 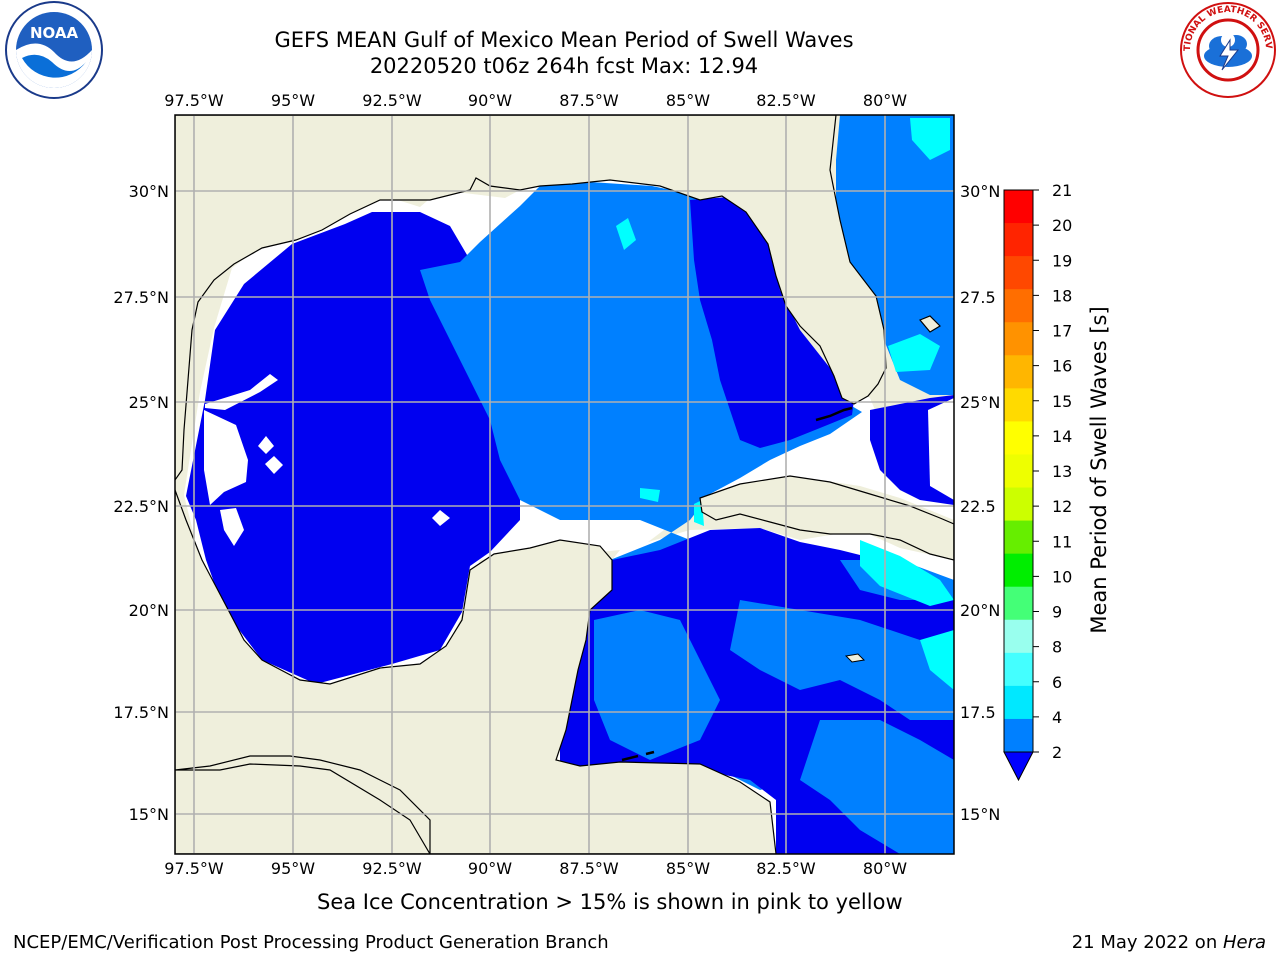 What do you see at coordinates (638, 756) in the screenshot?
I see `bay-islands` at bounding box center [638, 756].